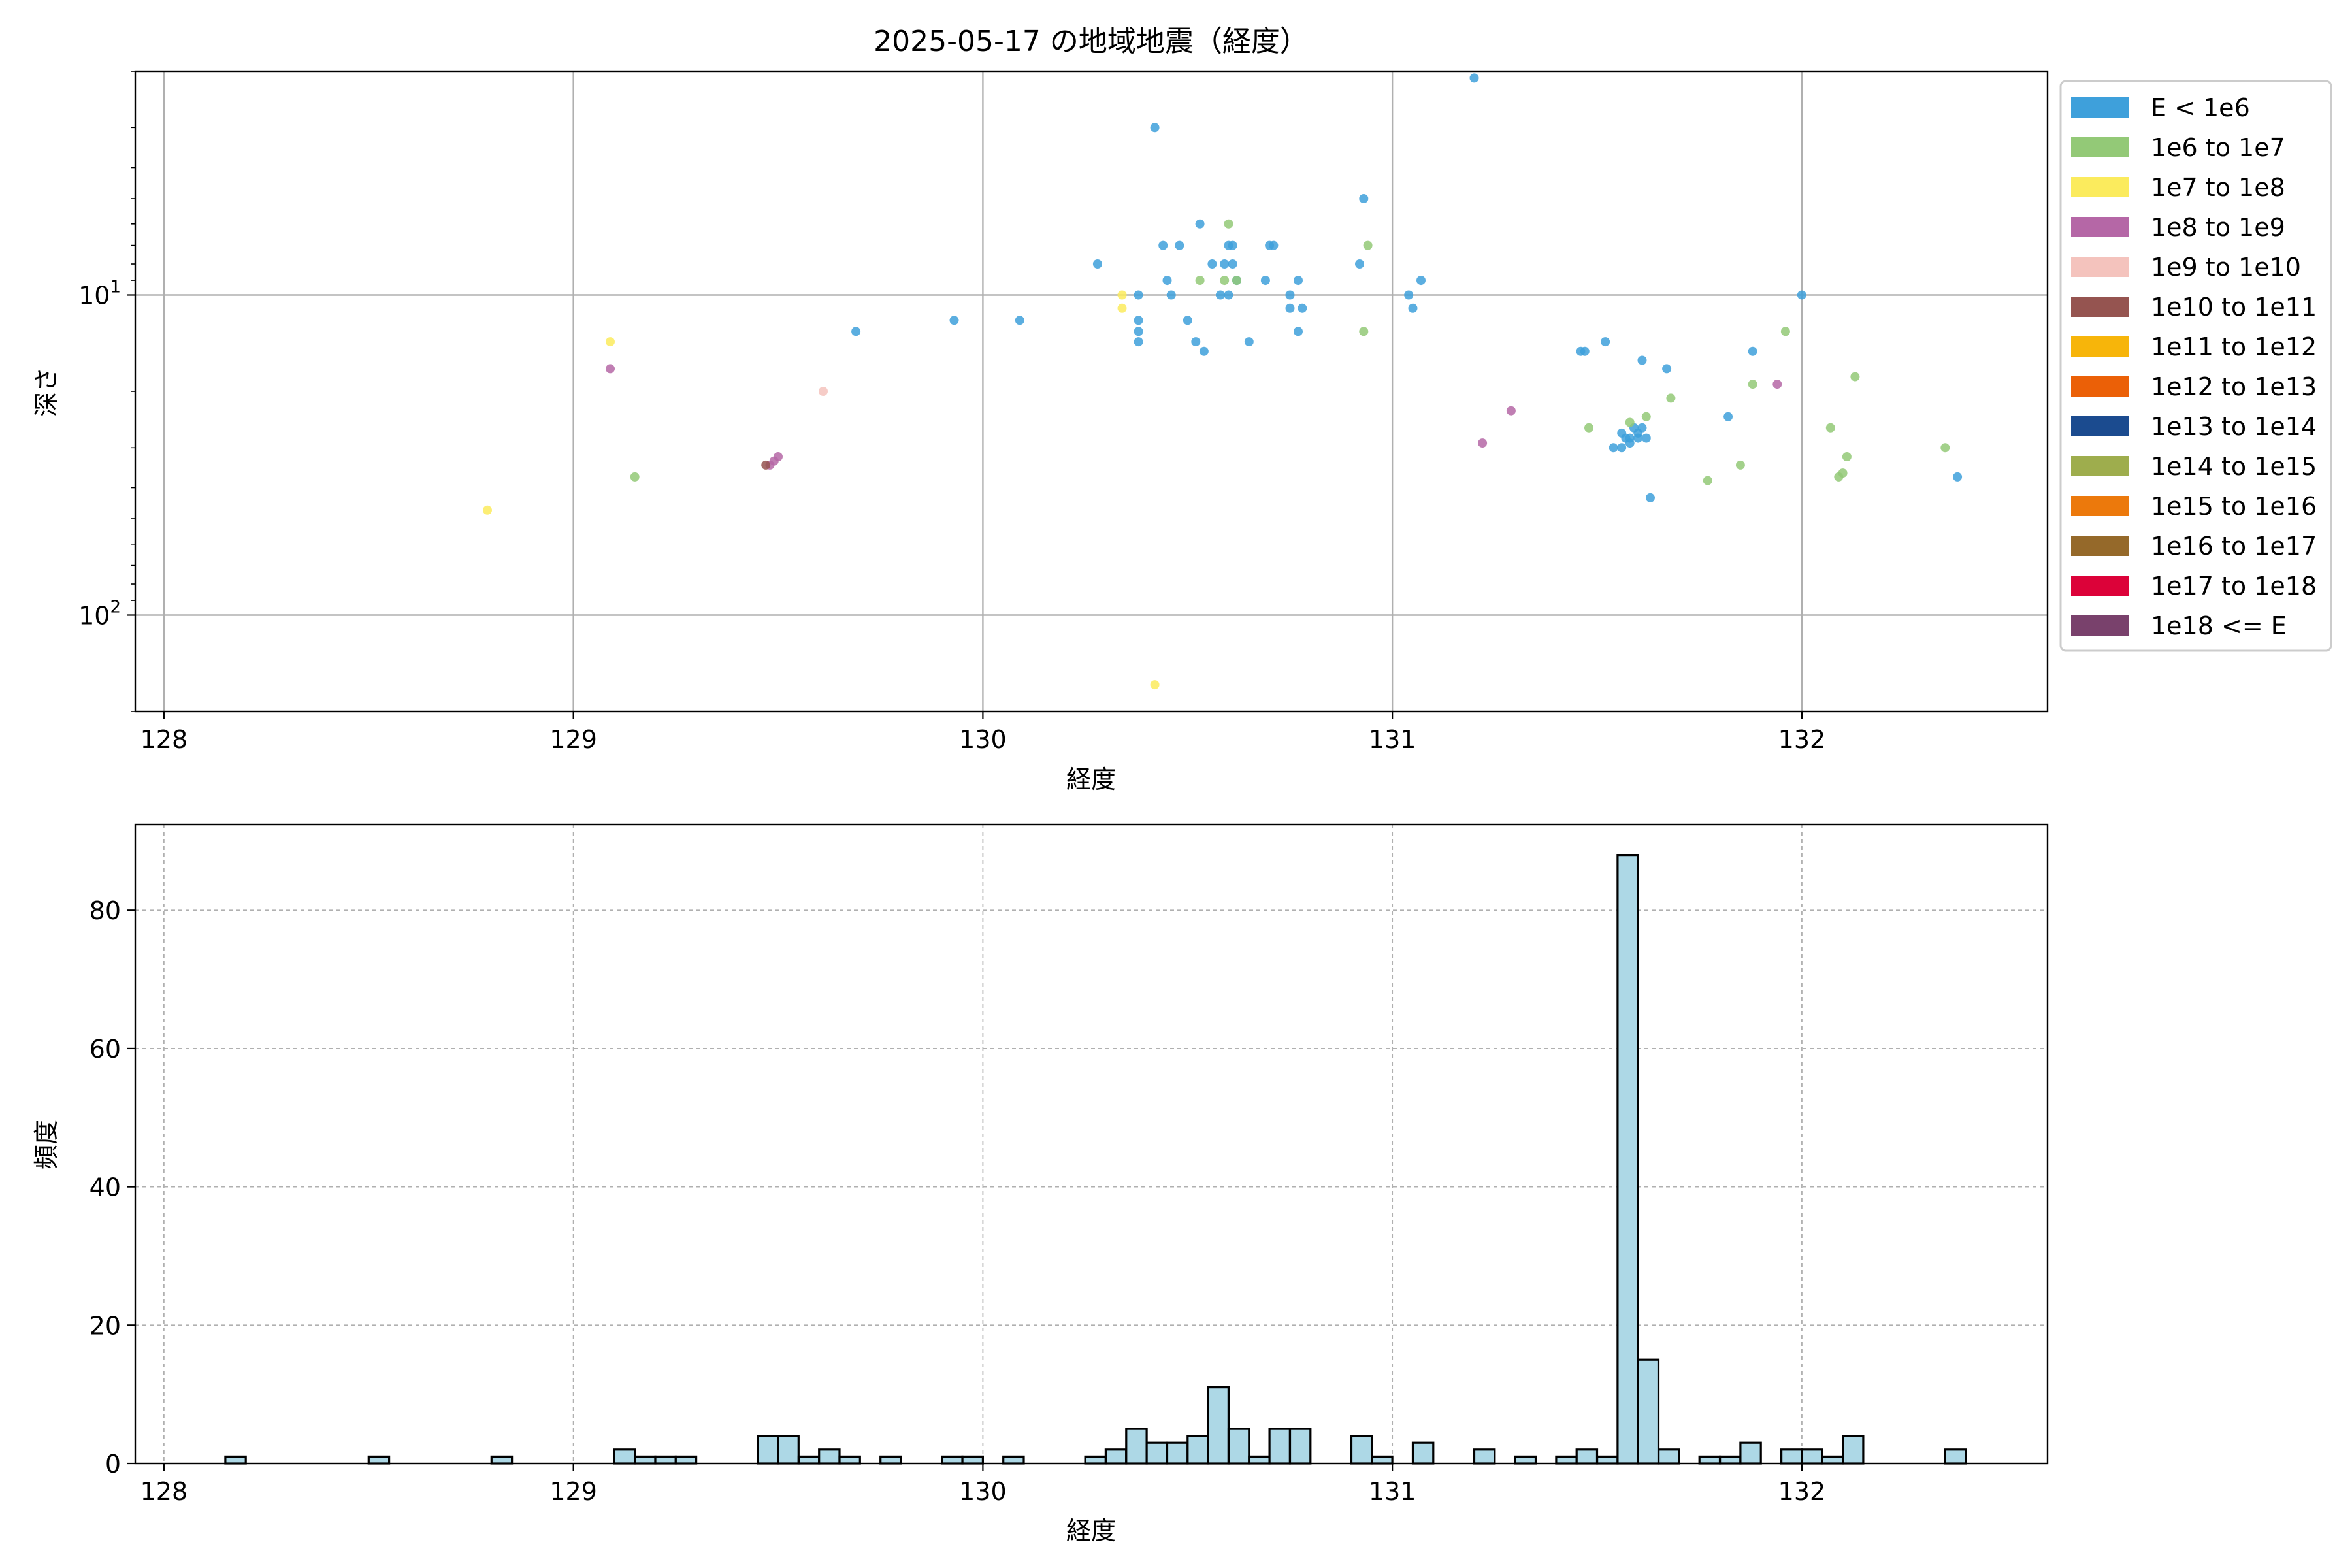 The width and height of the screenshot is (2352, 1568). What do you see at coordinates (1091, 41) in the screenshot?
I see `chart-title: 2025-05-17 の地域地震（経度）` at bounding box center [1091, 41].